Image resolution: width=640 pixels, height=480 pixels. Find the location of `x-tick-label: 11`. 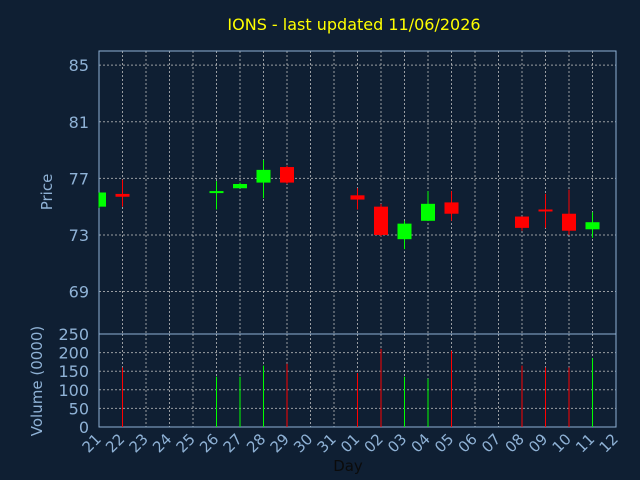

x-tick-label: 11 is located at coordinates (585, 443).